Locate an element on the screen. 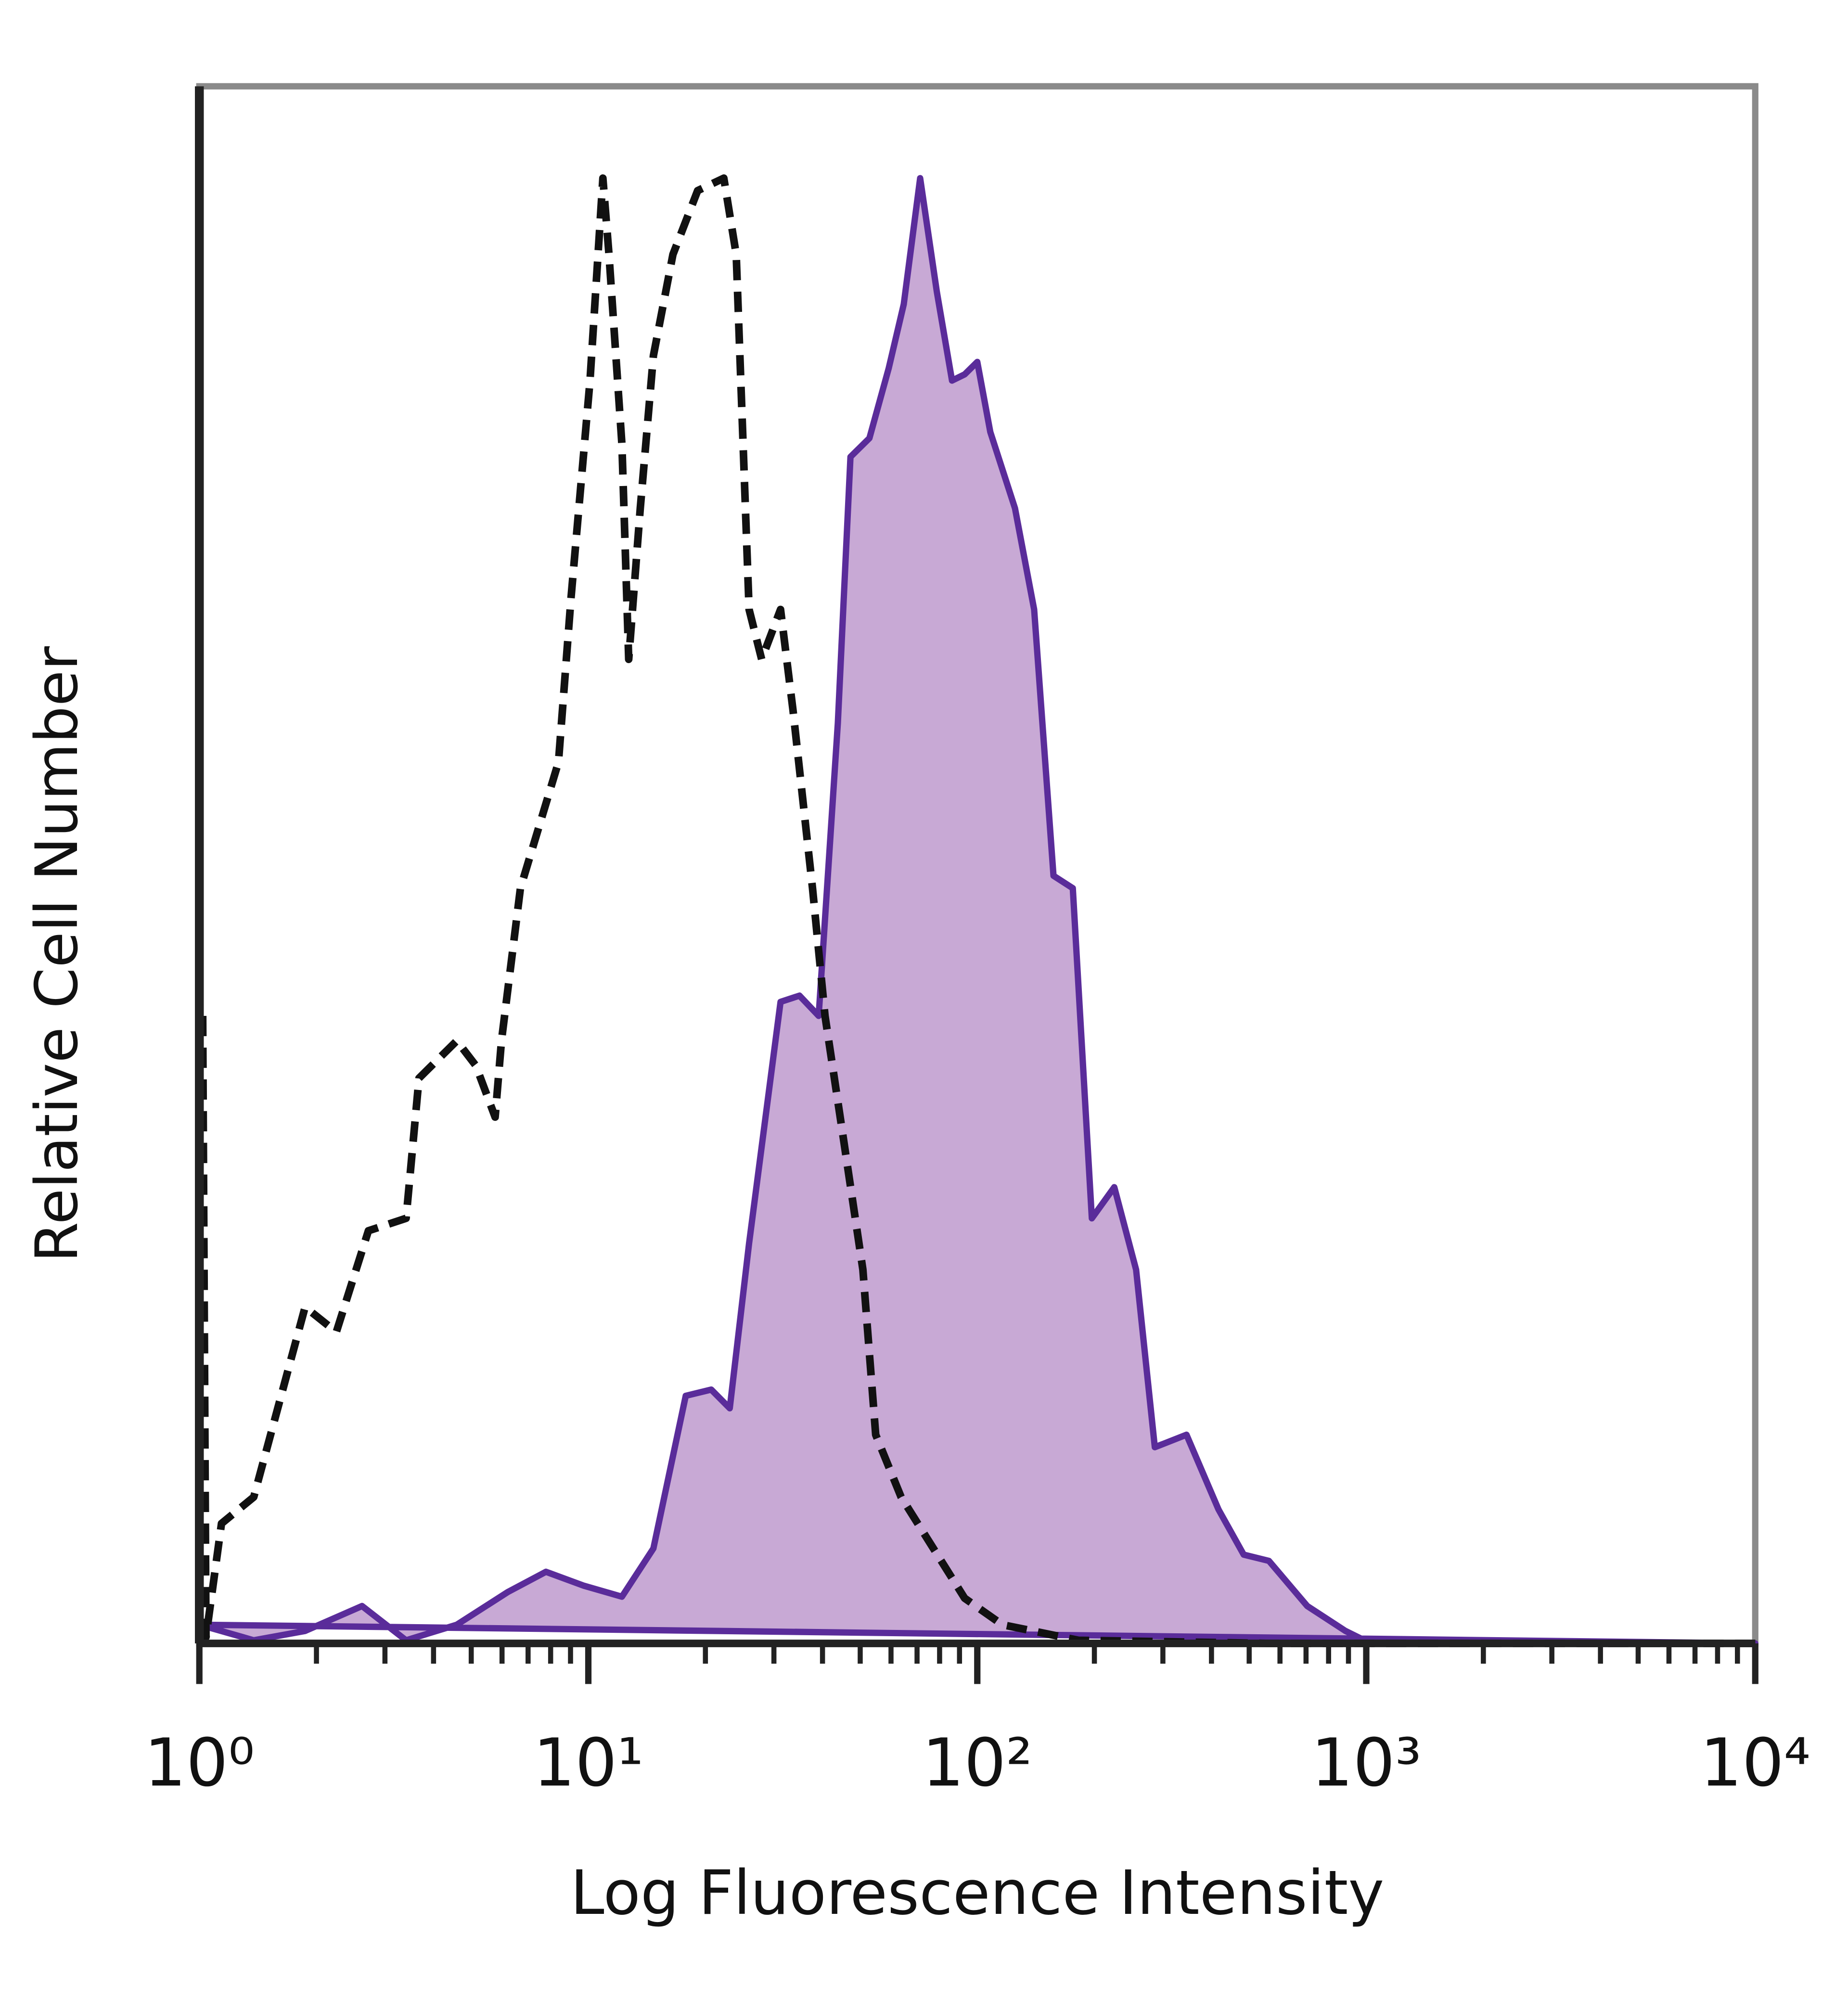 The image size is (1848, 2000). x-tick-label: 10³ is located at coordinates (1366, 1763).